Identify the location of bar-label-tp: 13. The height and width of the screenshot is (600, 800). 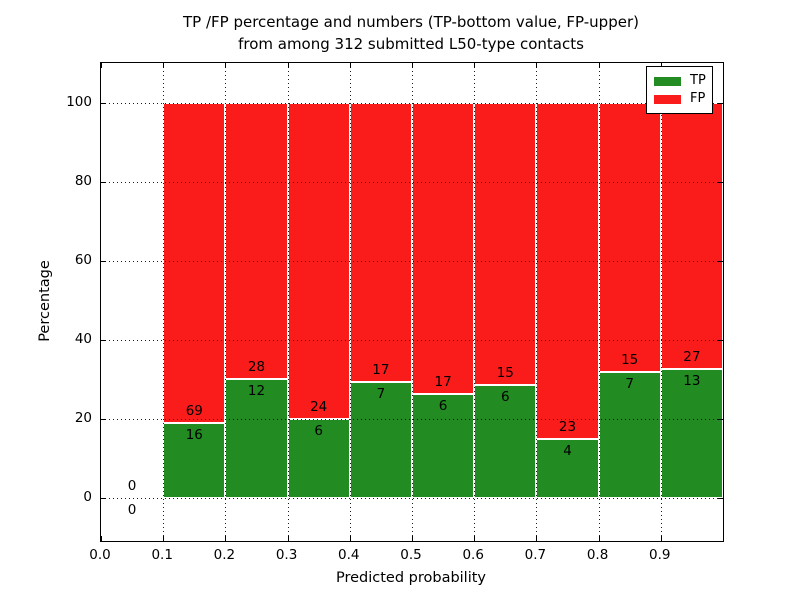
(692, 381).